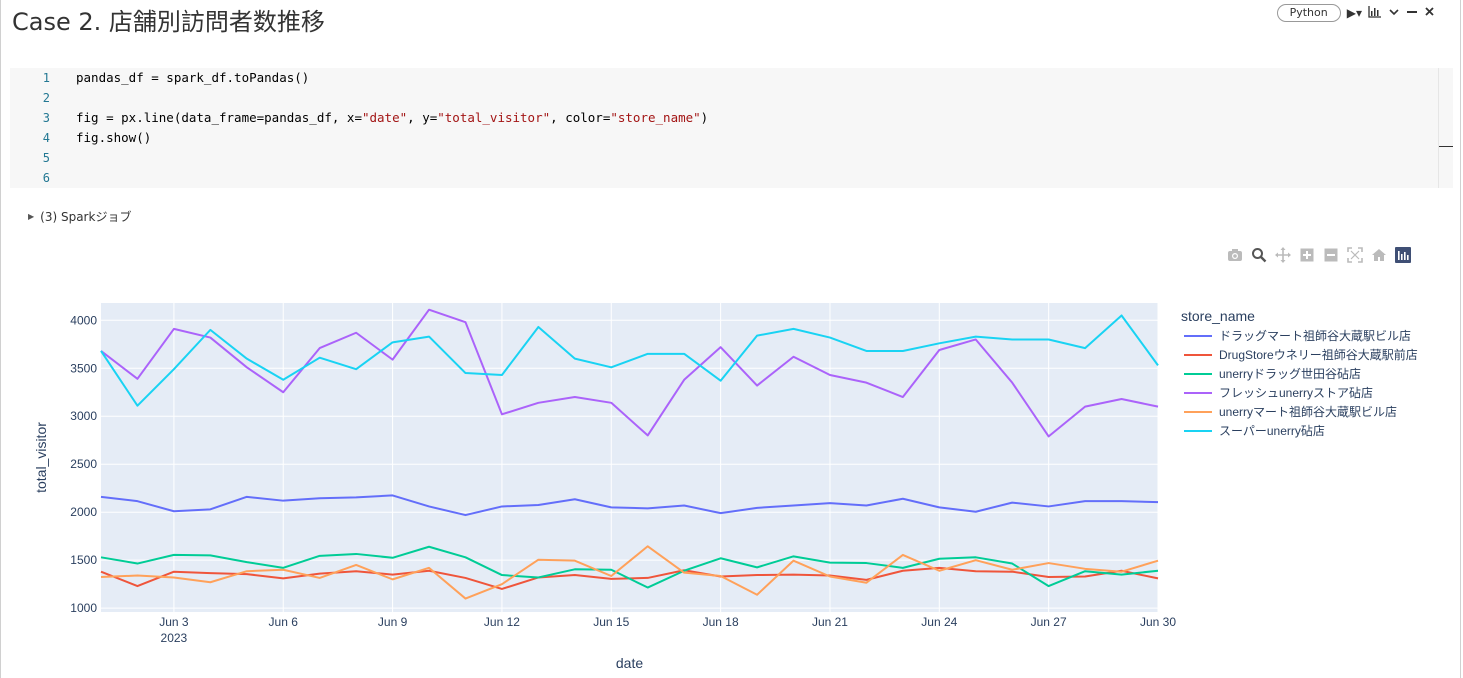 This screenshot has height=678, width=1463. I want to click on legend-label: DrugStoreウネリー祖師谷大蔵駅前店, so click(1318, 354).